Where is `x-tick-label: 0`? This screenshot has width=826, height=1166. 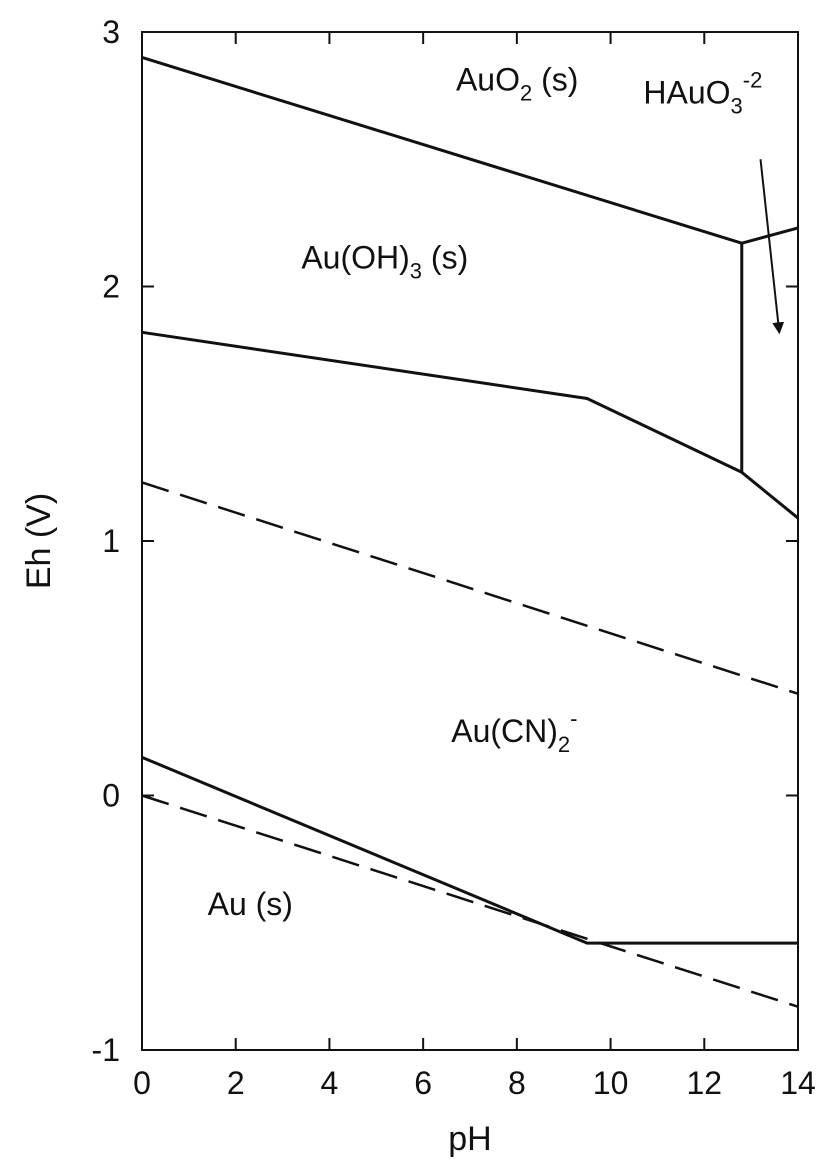 x-tick-label: 0 is located at coordinates (142, 1083).